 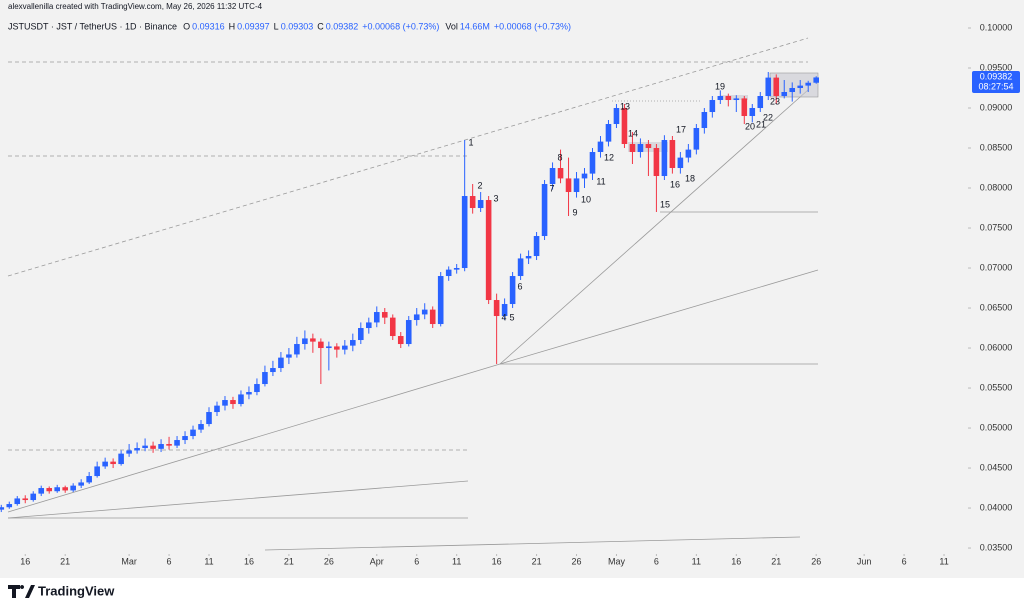 I want to click on wave-label: 20, so click(x=750, y=126).